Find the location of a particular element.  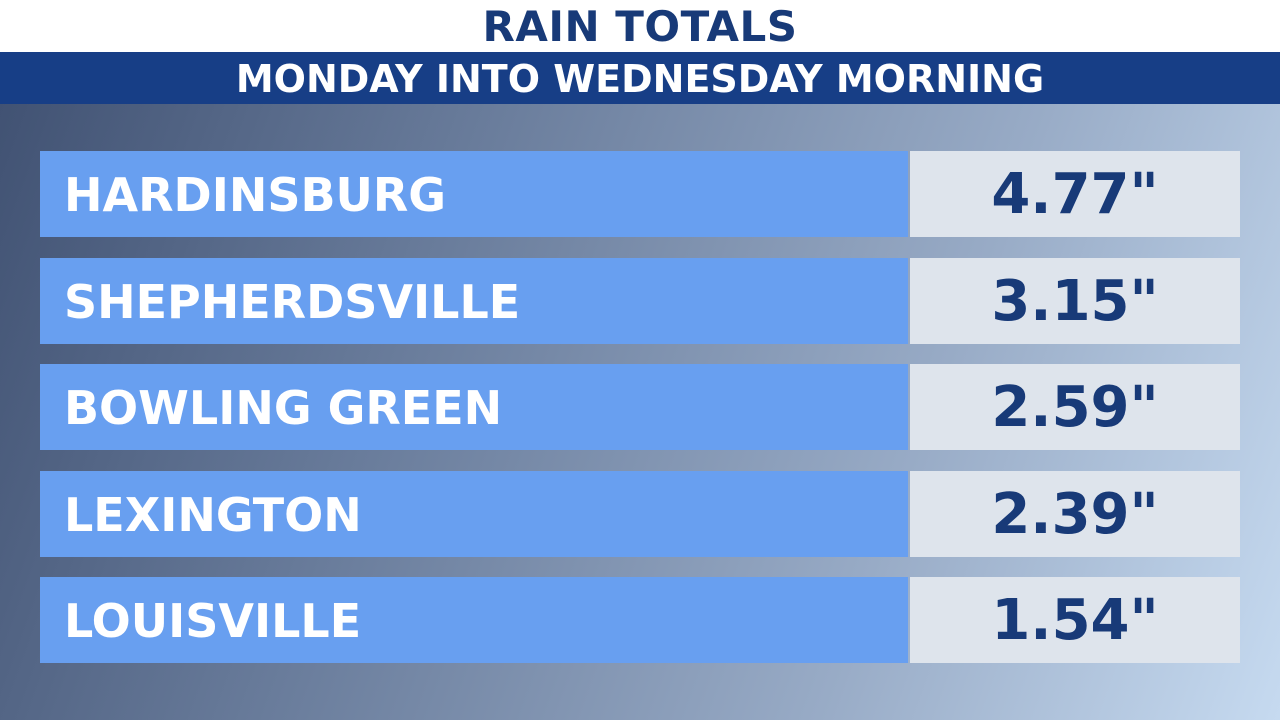

table-row: LOUISVILLE 1.54" is located at coordinates (640, 620).